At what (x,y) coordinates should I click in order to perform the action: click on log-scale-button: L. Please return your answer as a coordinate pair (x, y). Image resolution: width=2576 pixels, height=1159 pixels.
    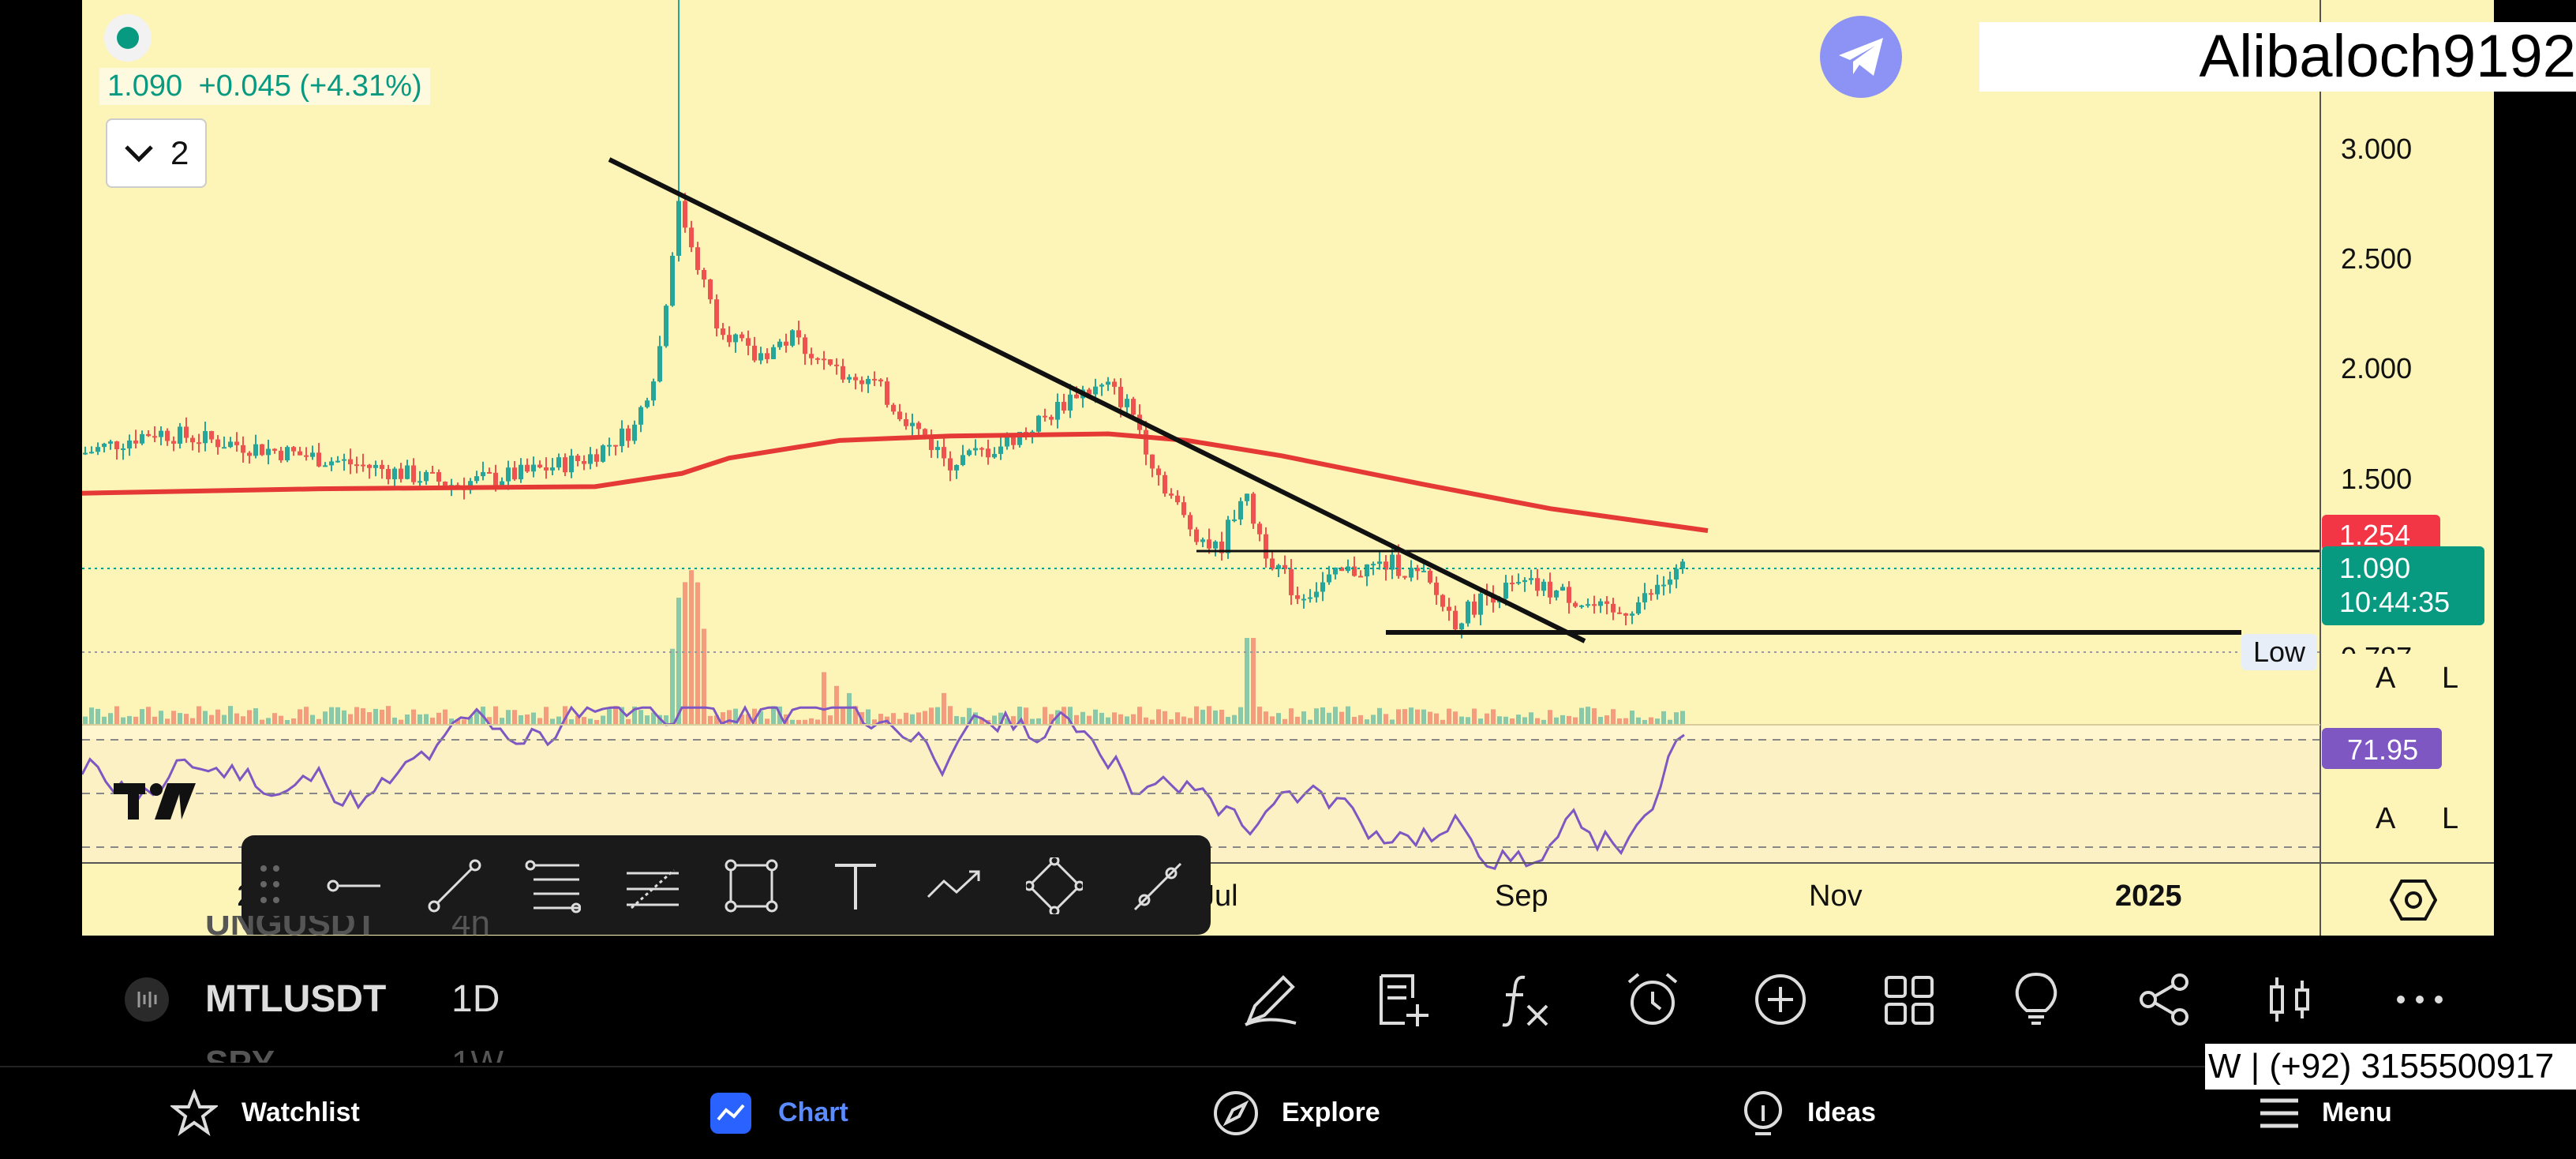
    Looking at the image, I should click on (2450, 678).